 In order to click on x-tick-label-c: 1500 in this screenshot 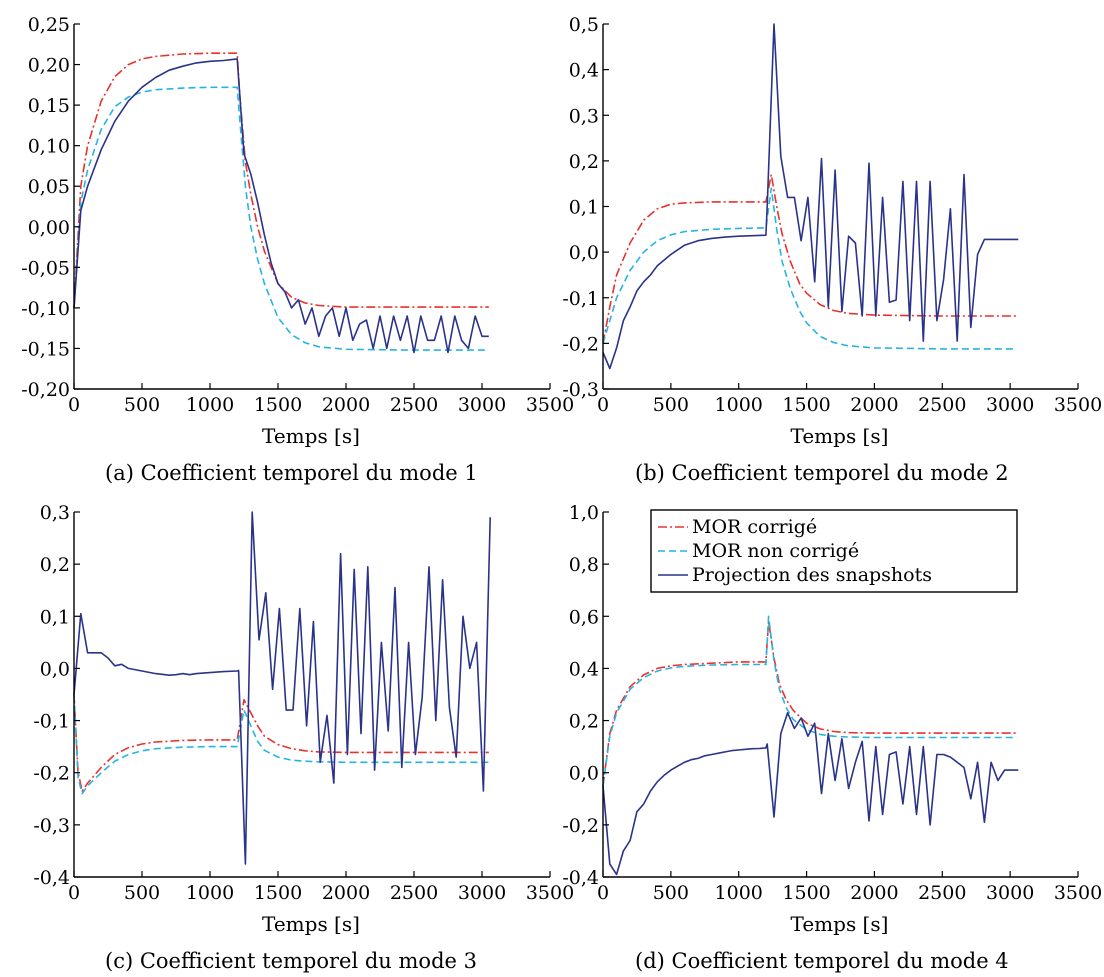, I will do `click(278, 893)`.